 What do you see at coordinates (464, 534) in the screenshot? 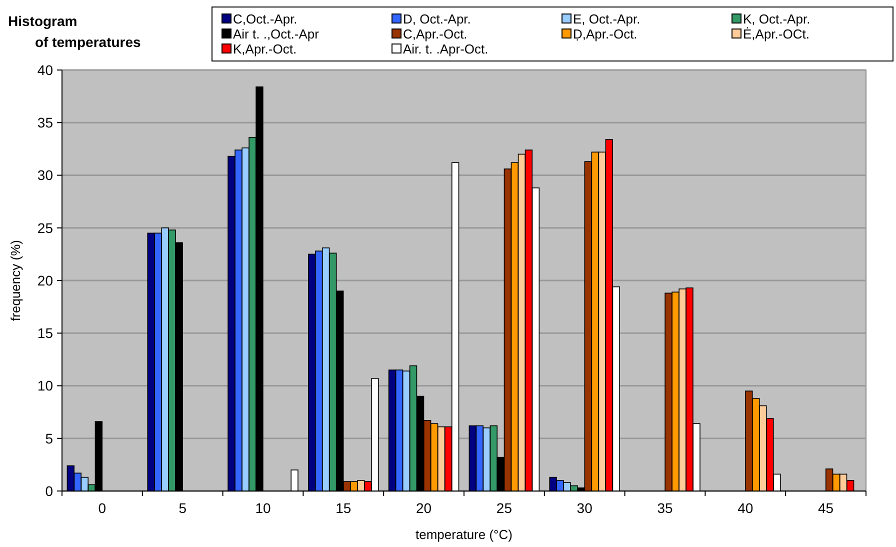
I see `x-axis-title: temperature (°C)` at bounding box center [464, 534].